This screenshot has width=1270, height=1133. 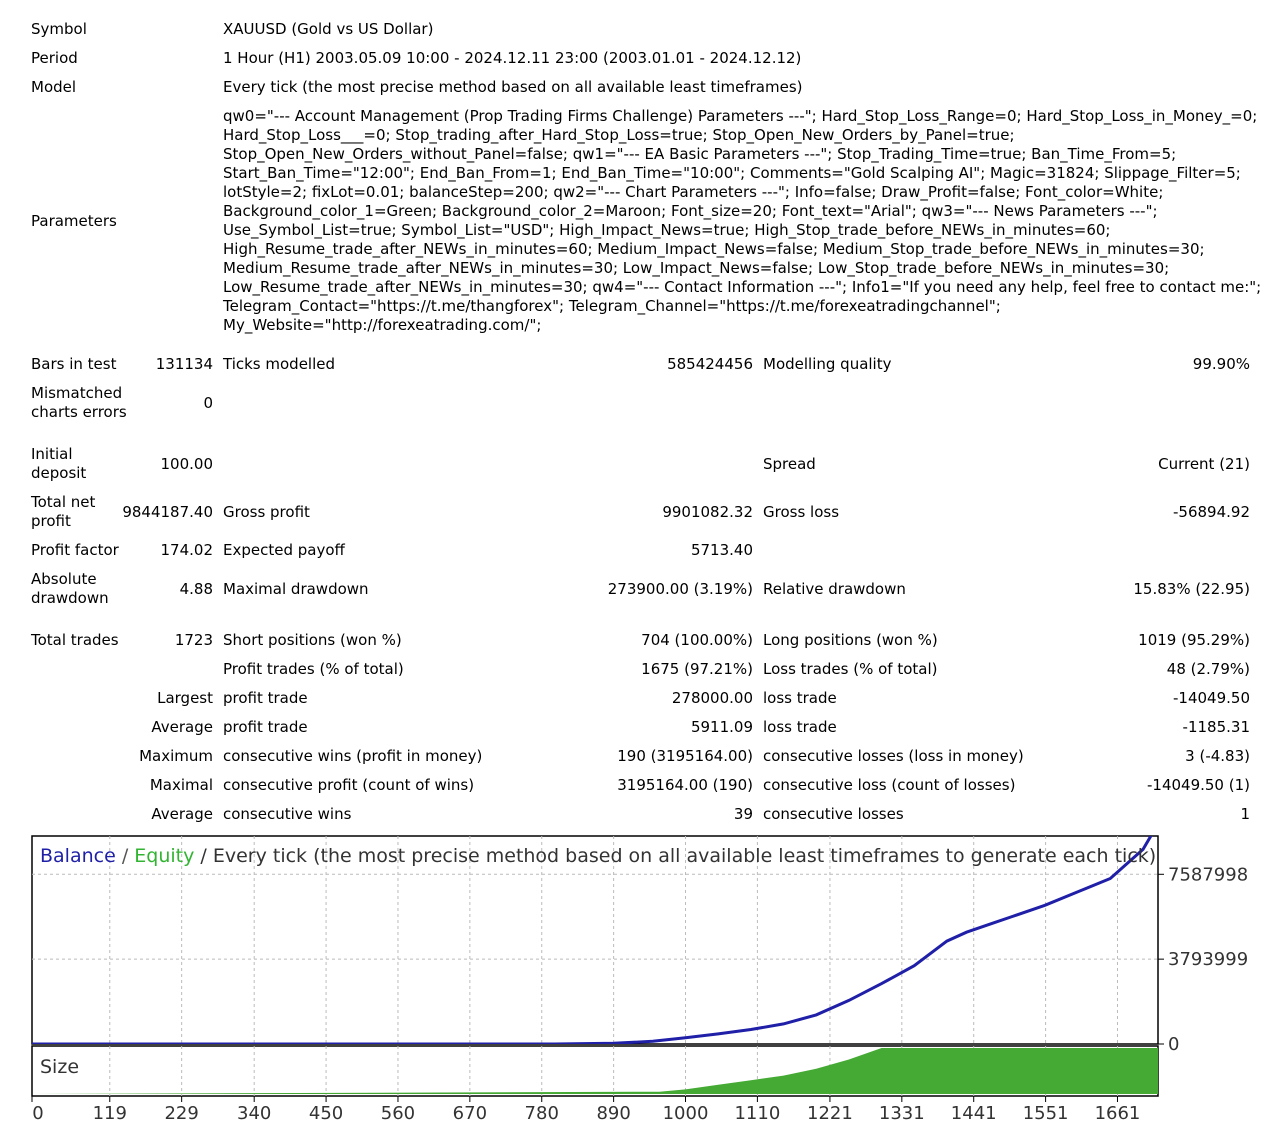 What do you see at coordinates (64, 579) in the screenshot?
I see `absolute-drawdown-label-1: Absolute` at bounding box center [64, 579].